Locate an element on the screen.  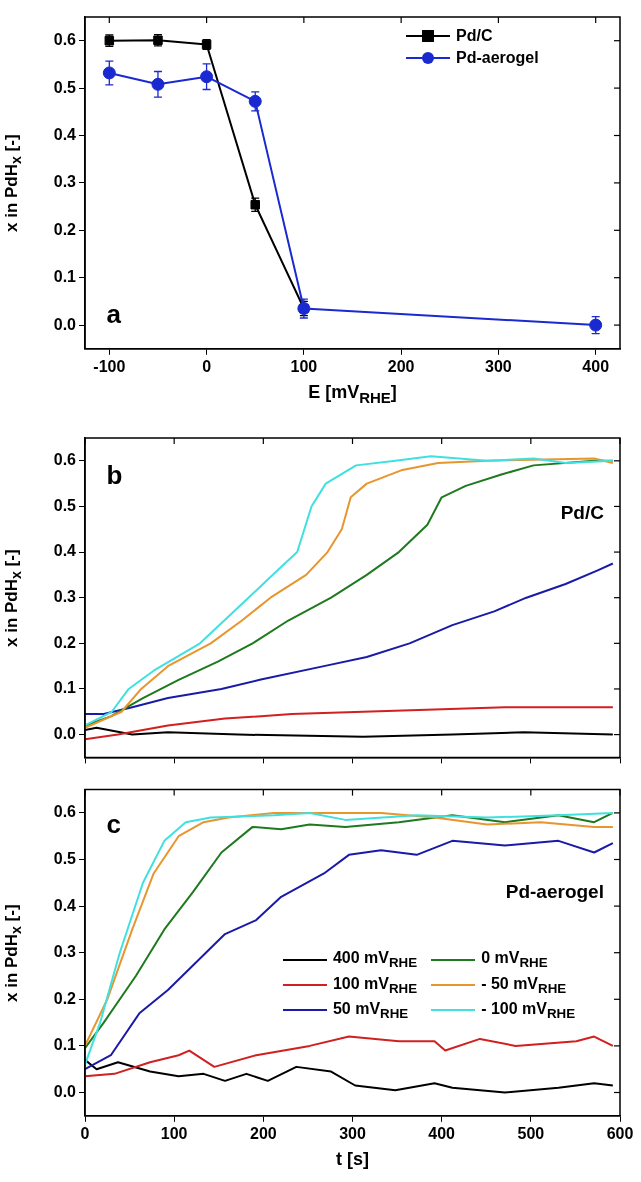
annotation: c is located at coordinates (113, 825).